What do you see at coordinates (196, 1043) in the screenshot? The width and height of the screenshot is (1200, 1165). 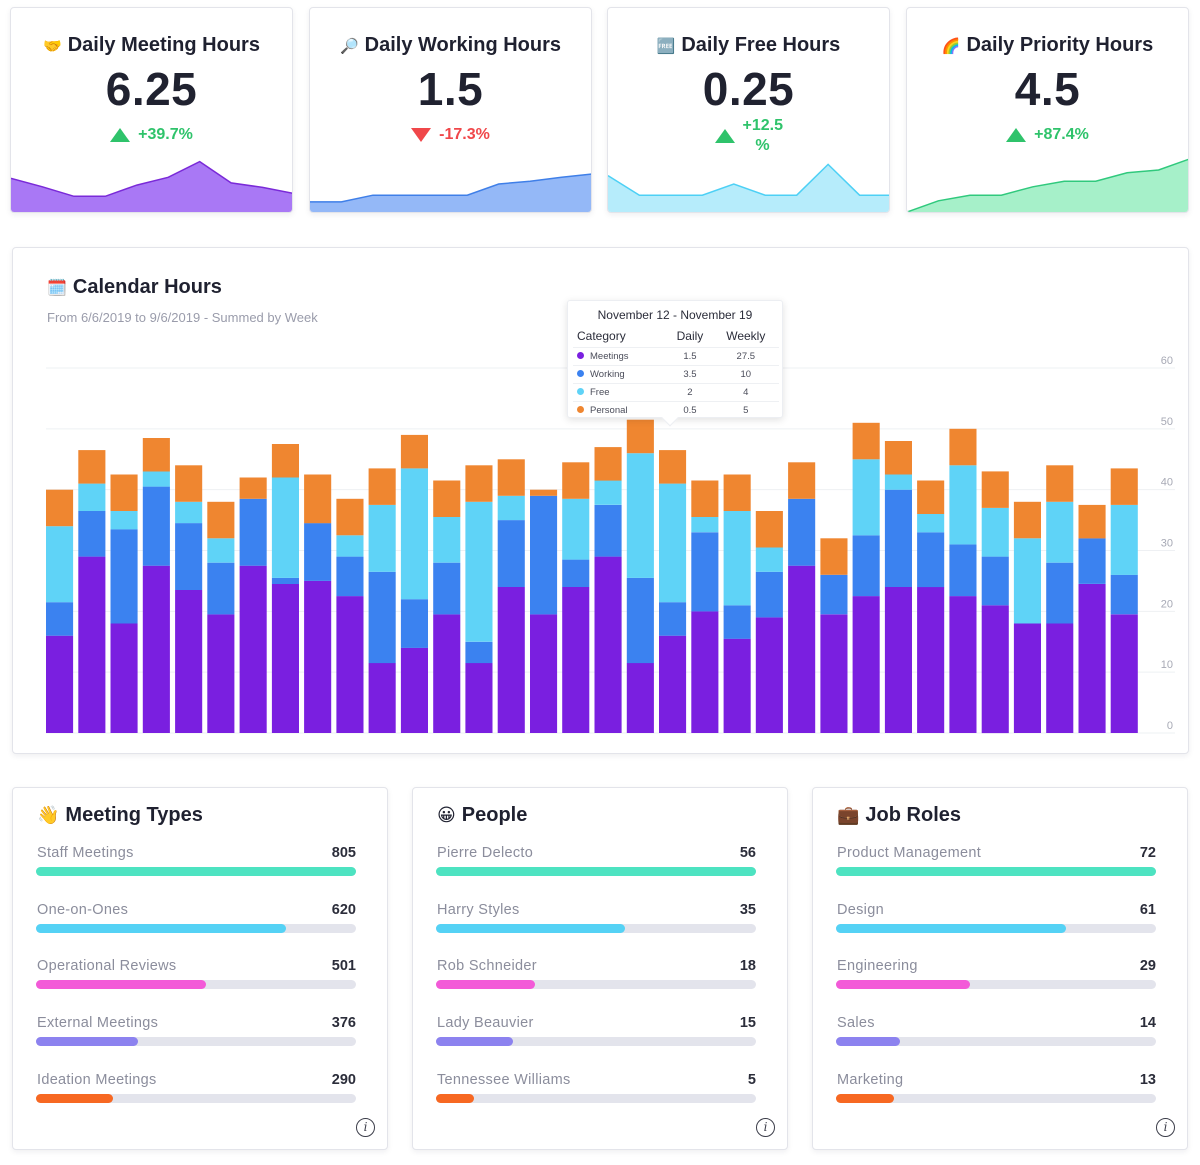 I see `list-item: External Meetings 376` at bounding box center [196, 1043].